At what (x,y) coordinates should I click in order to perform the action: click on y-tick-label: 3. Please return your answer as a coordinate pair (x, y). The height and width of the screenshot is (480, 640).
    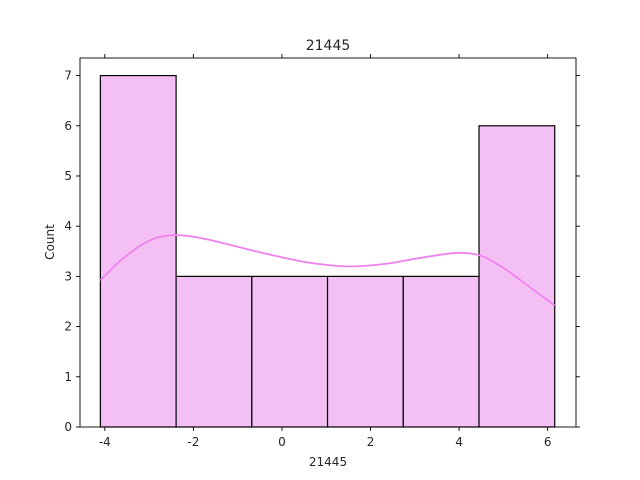
    Looking at the image, I should click on (68, 276).